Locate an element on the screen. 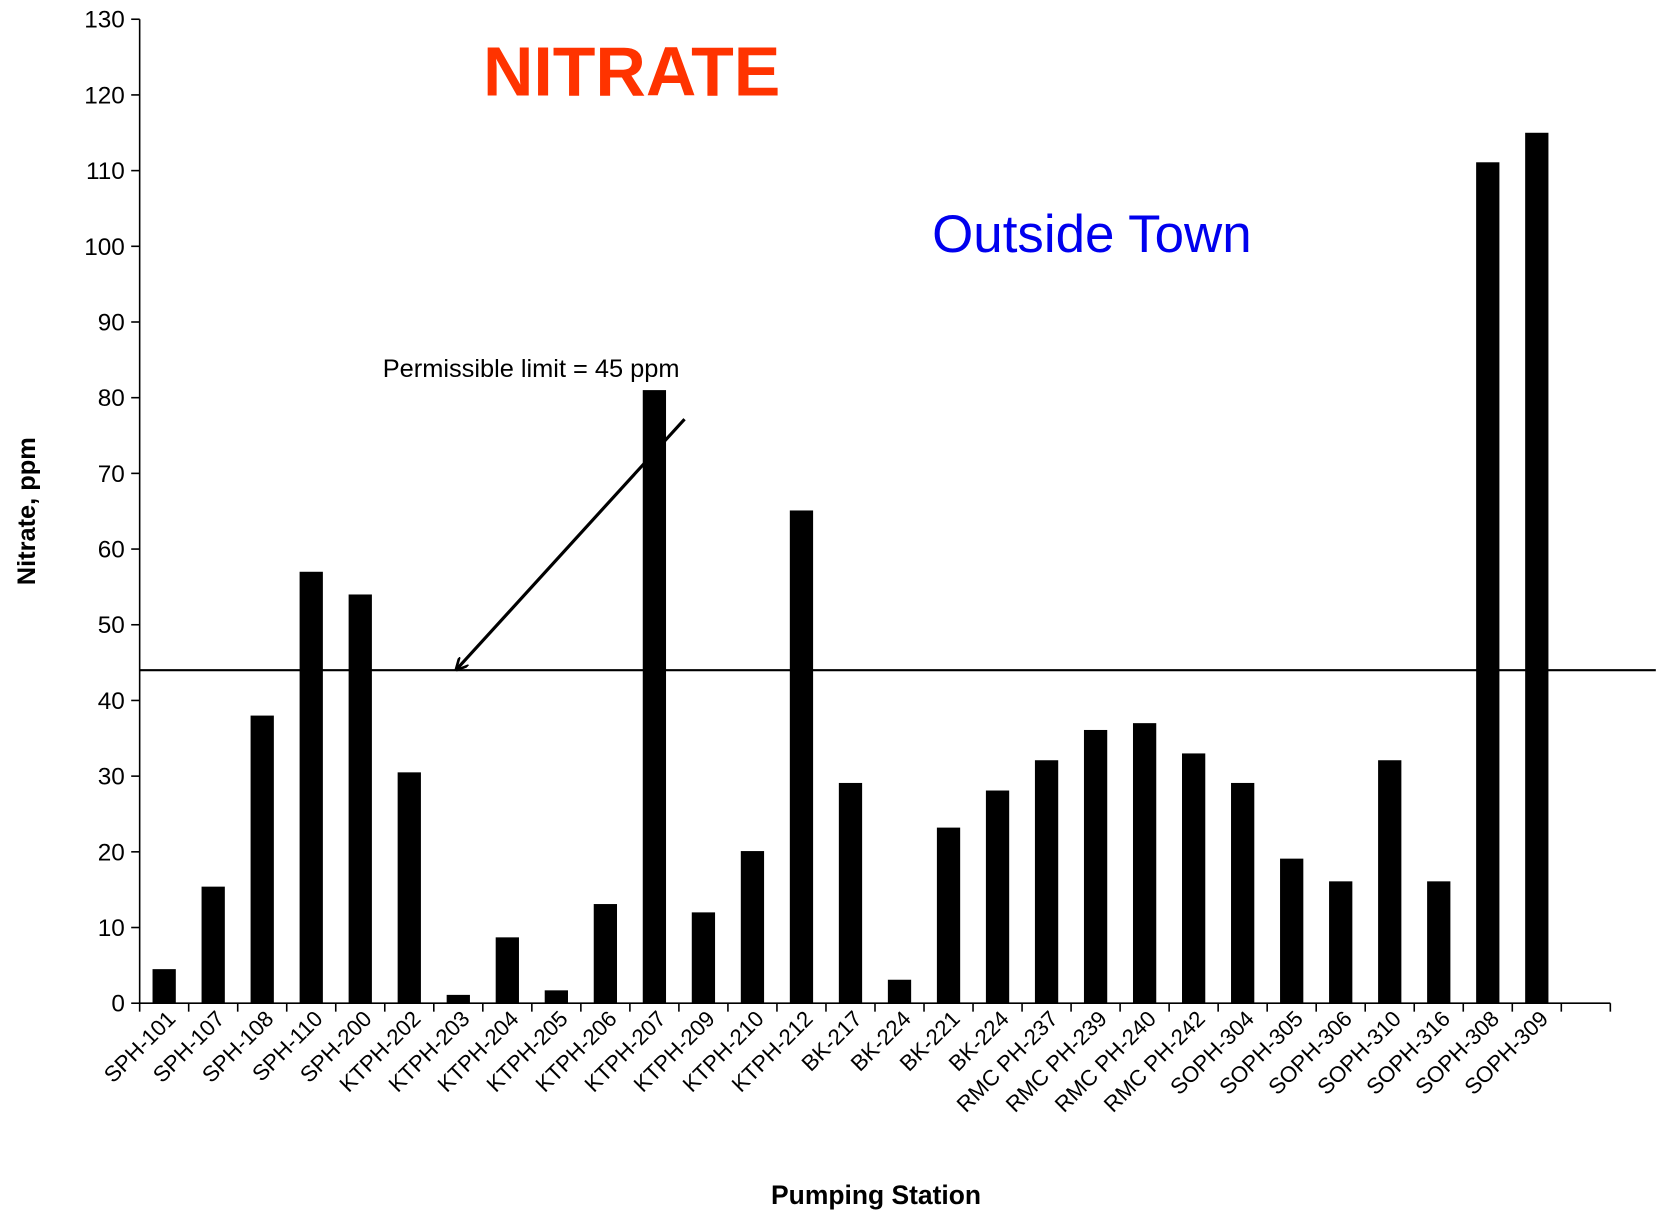 This screenshot has height=1215, width=1659. y-tick-label: 120 is located at coordinates (104, 95).